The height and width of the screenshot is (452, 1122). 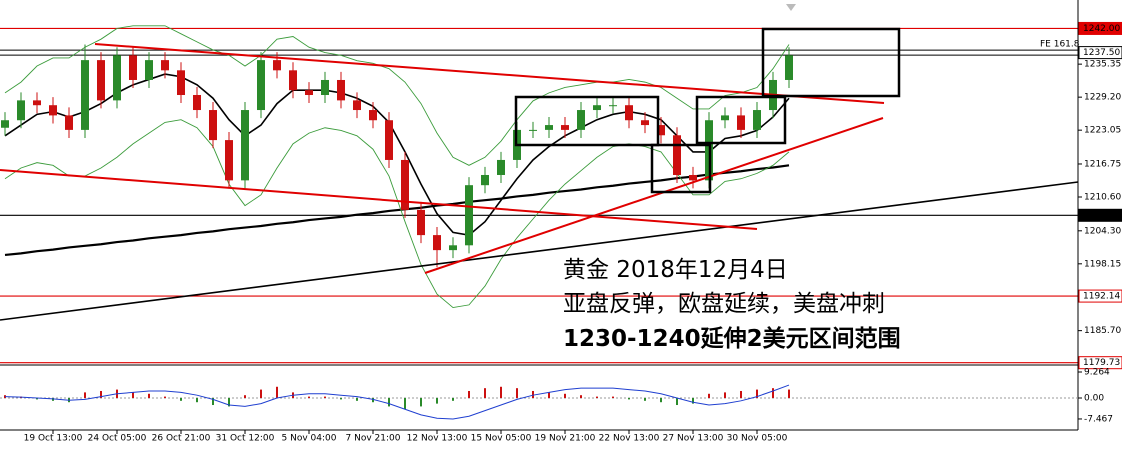 I want to click on x-tick-label: 7 Nov 21:00, so click(x=373, y=439).